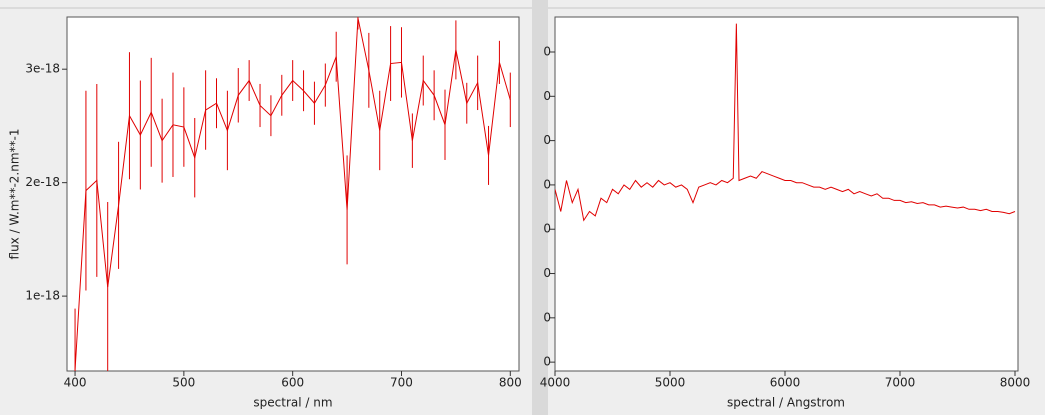  What do you see at coordinates (42, 296) in the screenshot?
I see `y-tick-label: 1e-18` at bounding box center [42, 296].